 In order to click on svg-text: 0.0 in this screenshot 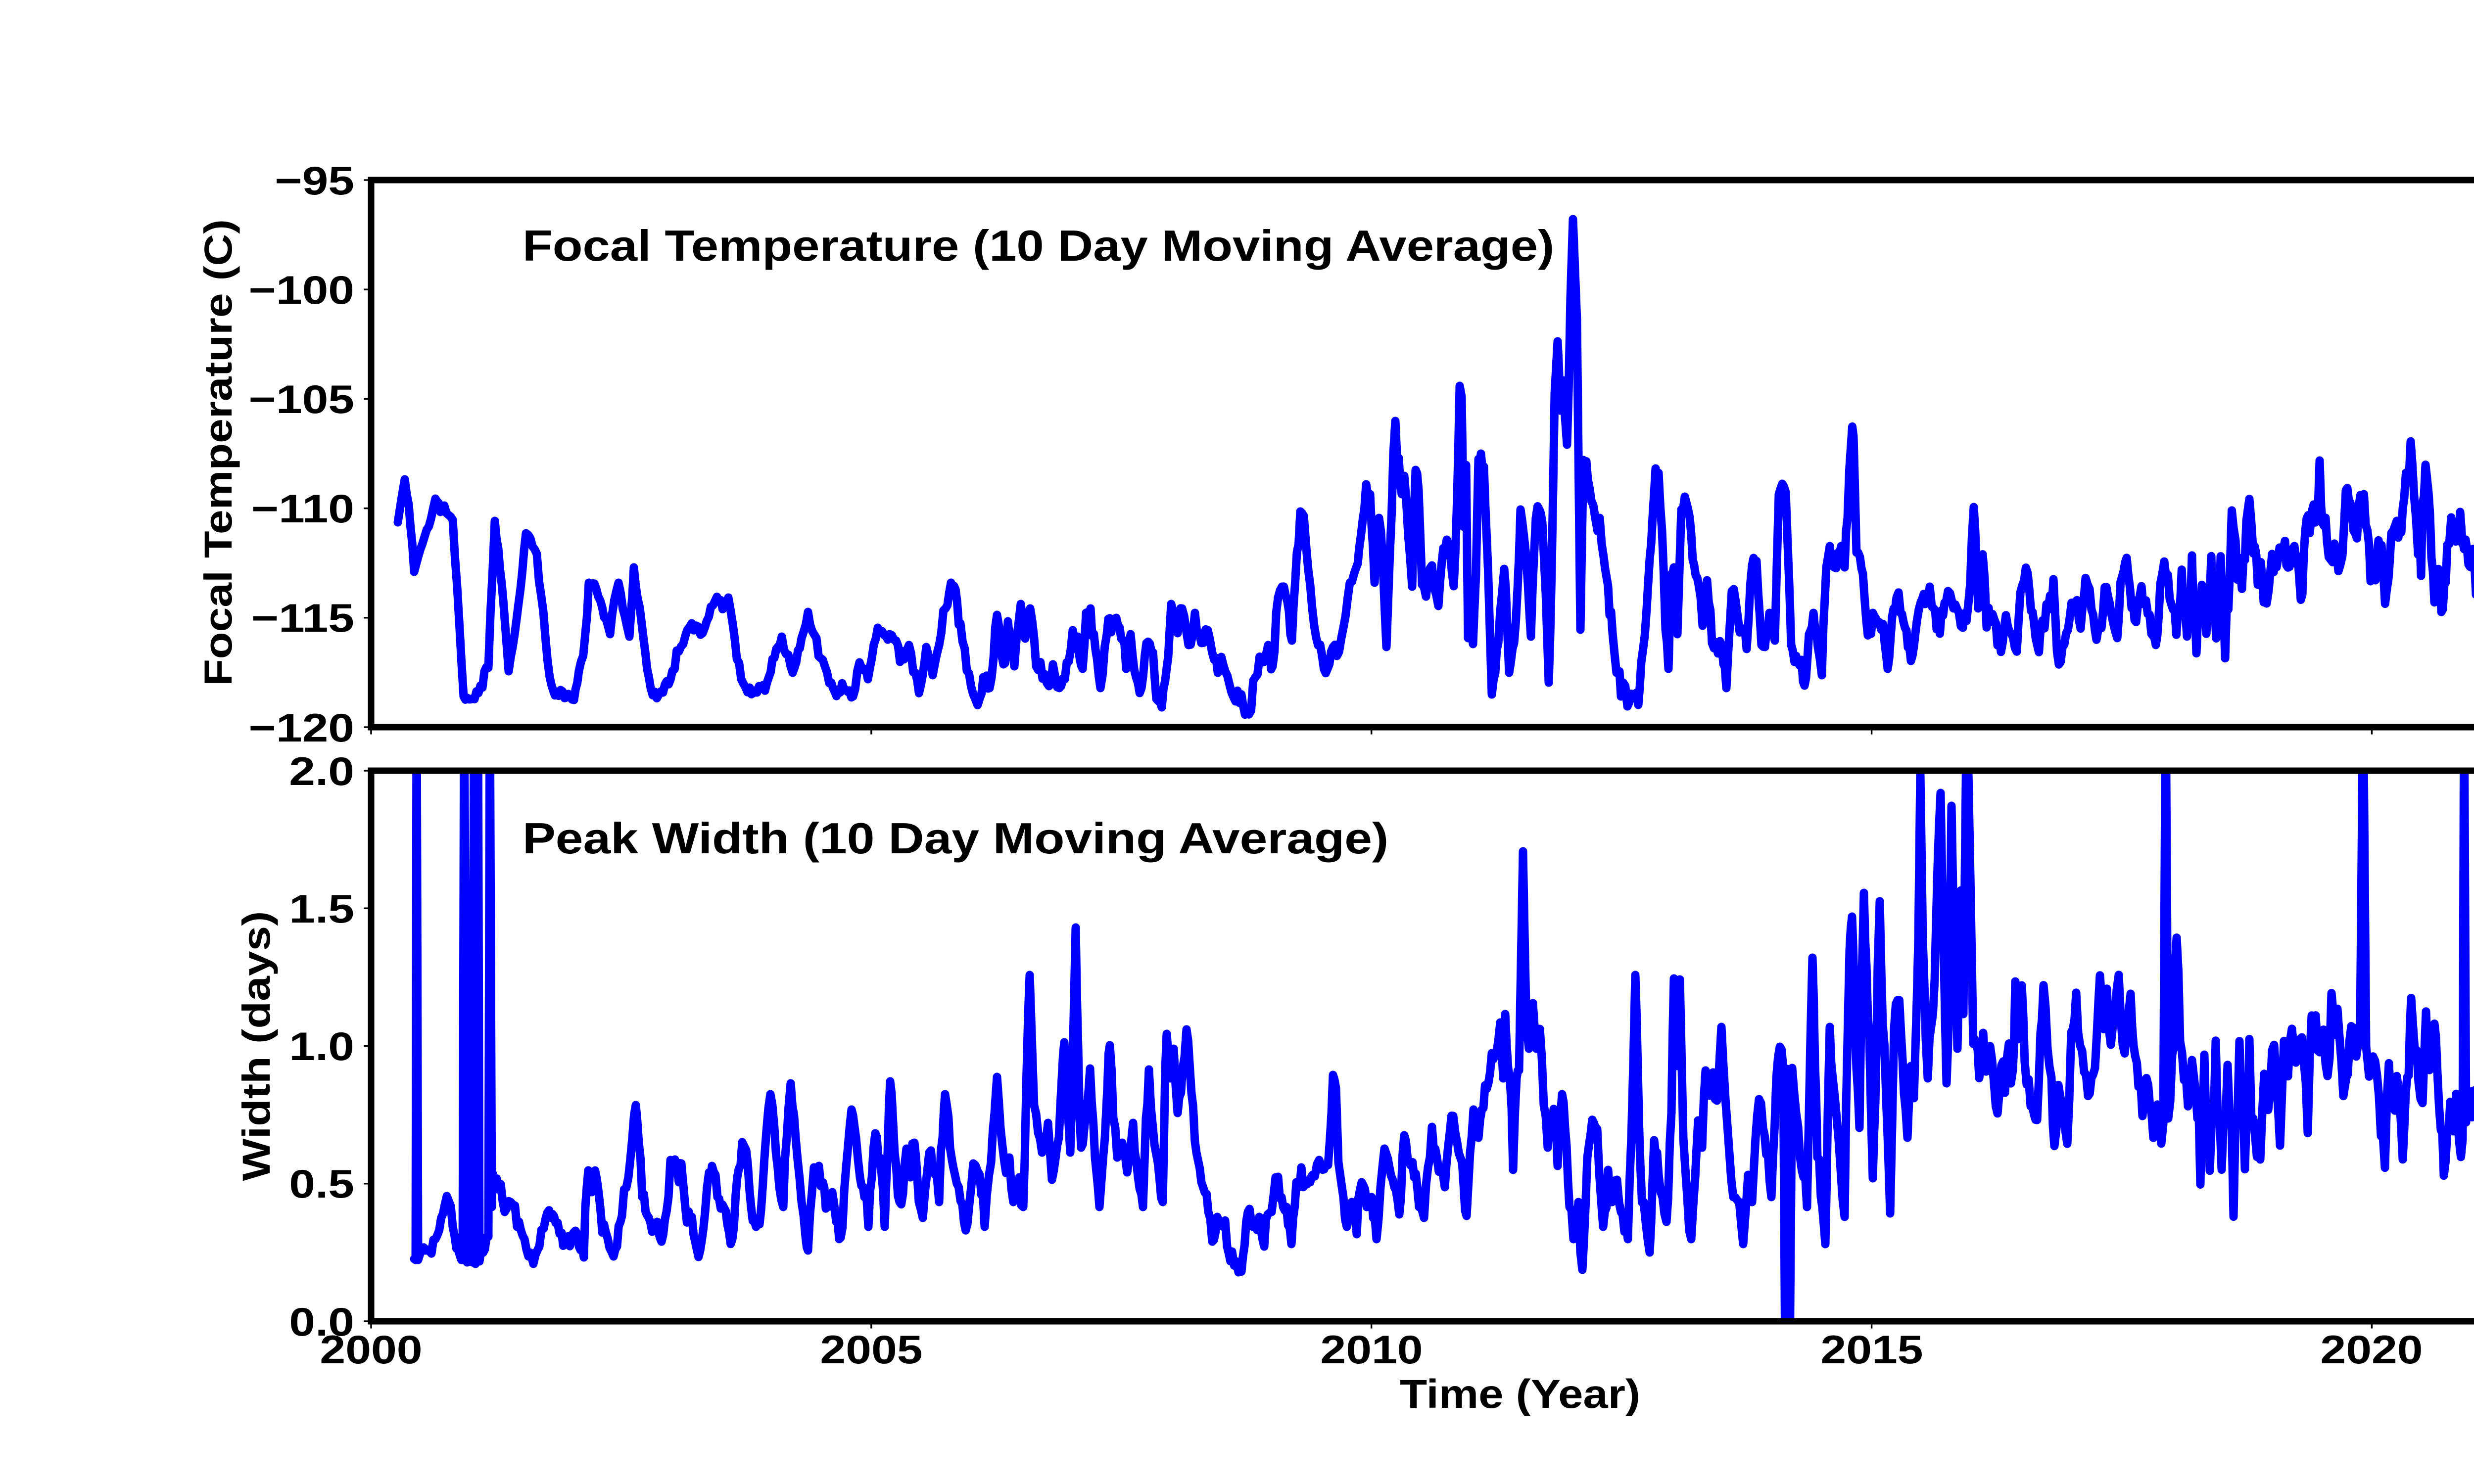, I will do `click(322, 1321)`.